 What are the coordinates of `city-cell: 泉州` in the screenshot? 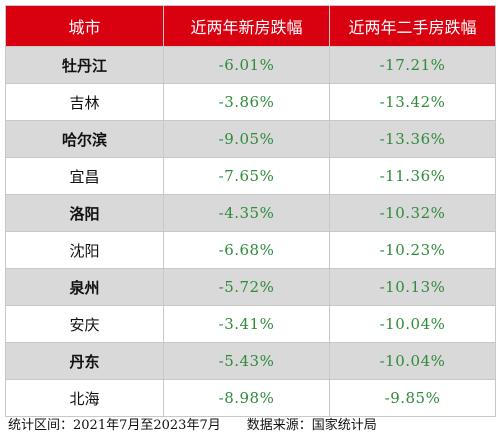 It's located at (84, 287).